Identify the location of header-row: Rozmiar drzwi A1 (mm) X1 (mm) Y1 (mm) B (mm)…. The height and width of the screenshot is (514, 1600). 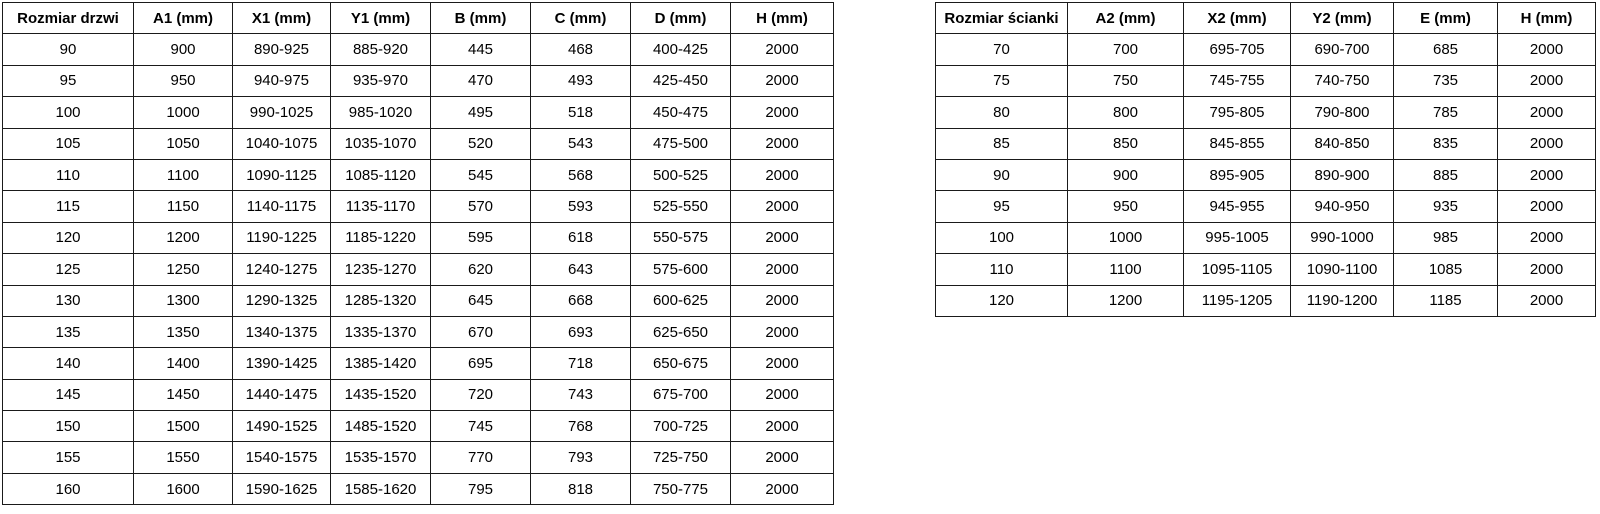
(418, 18).